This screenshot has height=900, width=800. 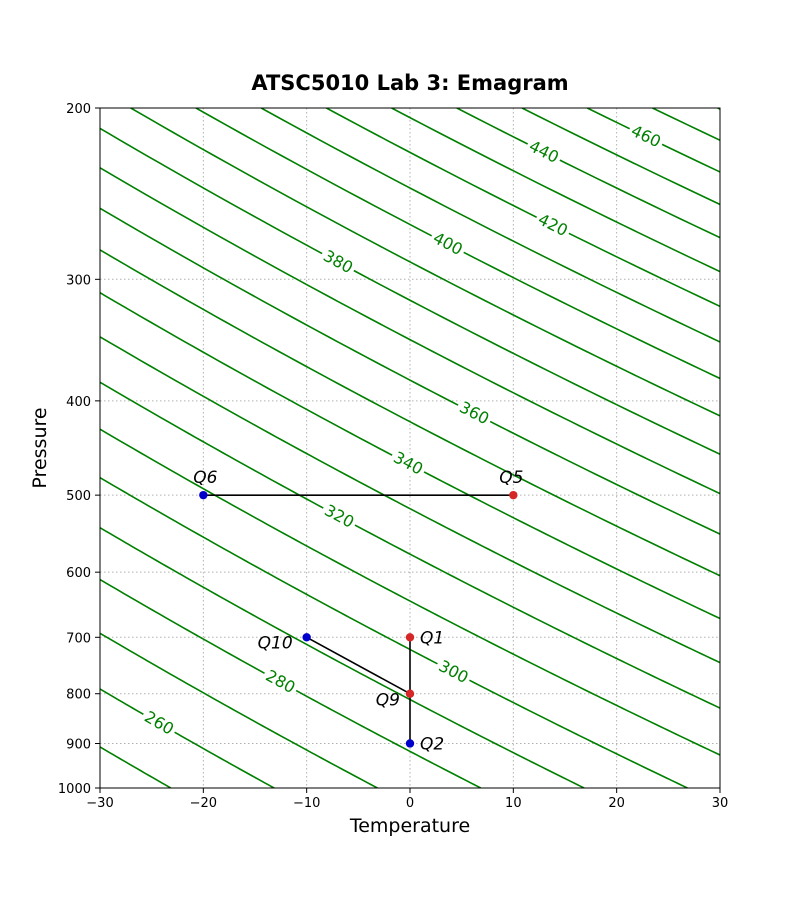 What do you see at coordinates (78, 744) in the screenshot?
I see `y-tick-label: 900` at bounding box center [78, 744].